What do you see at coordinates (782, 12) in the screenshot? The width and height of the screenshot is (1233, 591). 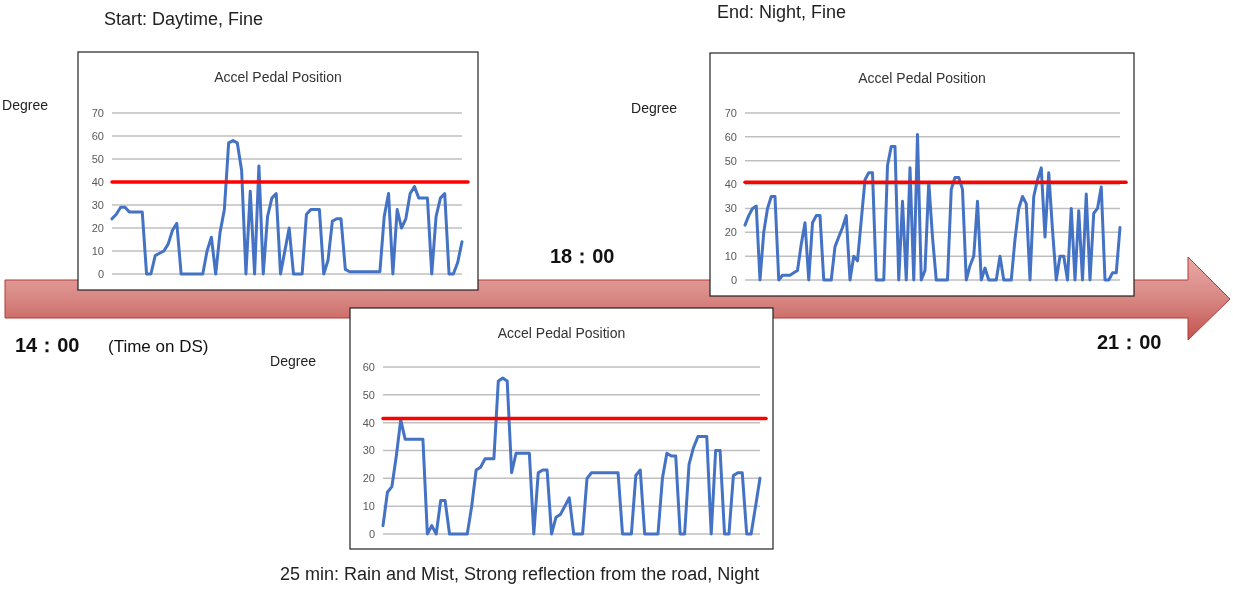 I see `text: End: Night, Fine` at bounding box center [782, 12].